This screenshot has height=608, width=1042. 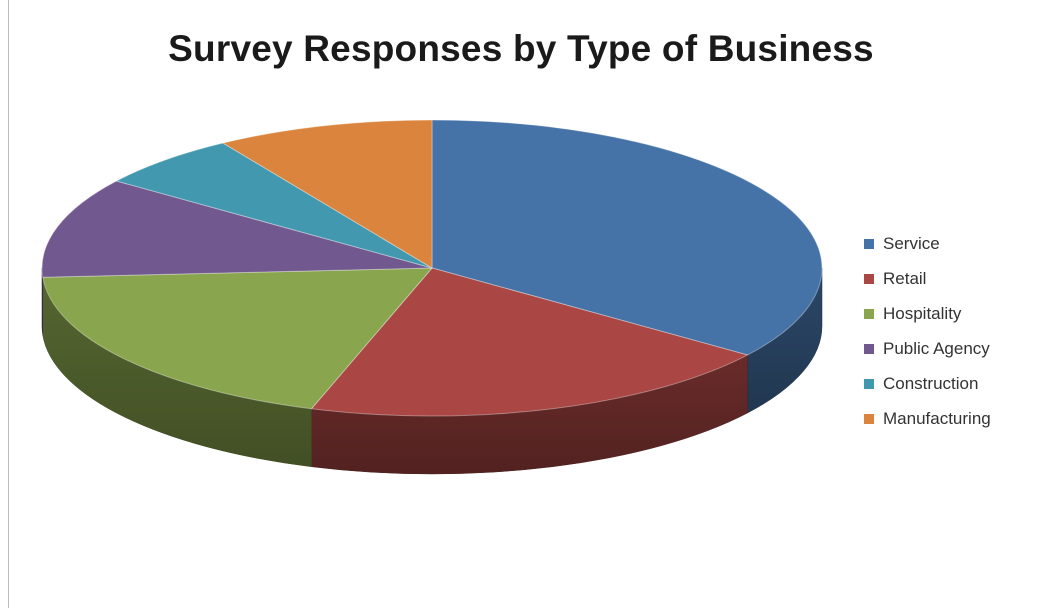 What do you see at coordinates (8, 304) in the screenshot?
I see `chart-border-line` at bounding box center [8, 304].